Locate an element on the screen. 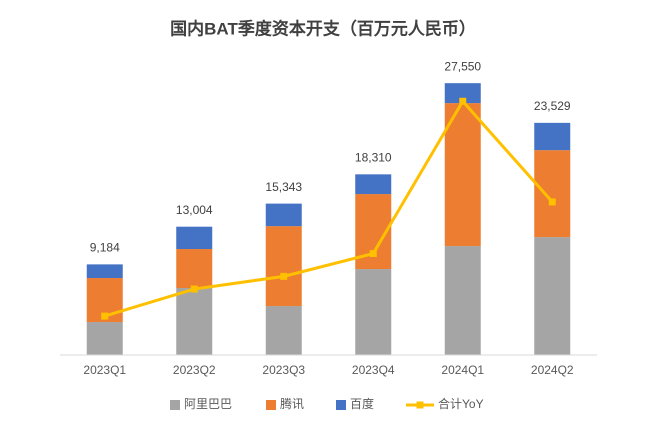 This screenshot has height=431, width=647. total-label: 9,184 is located at coordinates (105, 248).